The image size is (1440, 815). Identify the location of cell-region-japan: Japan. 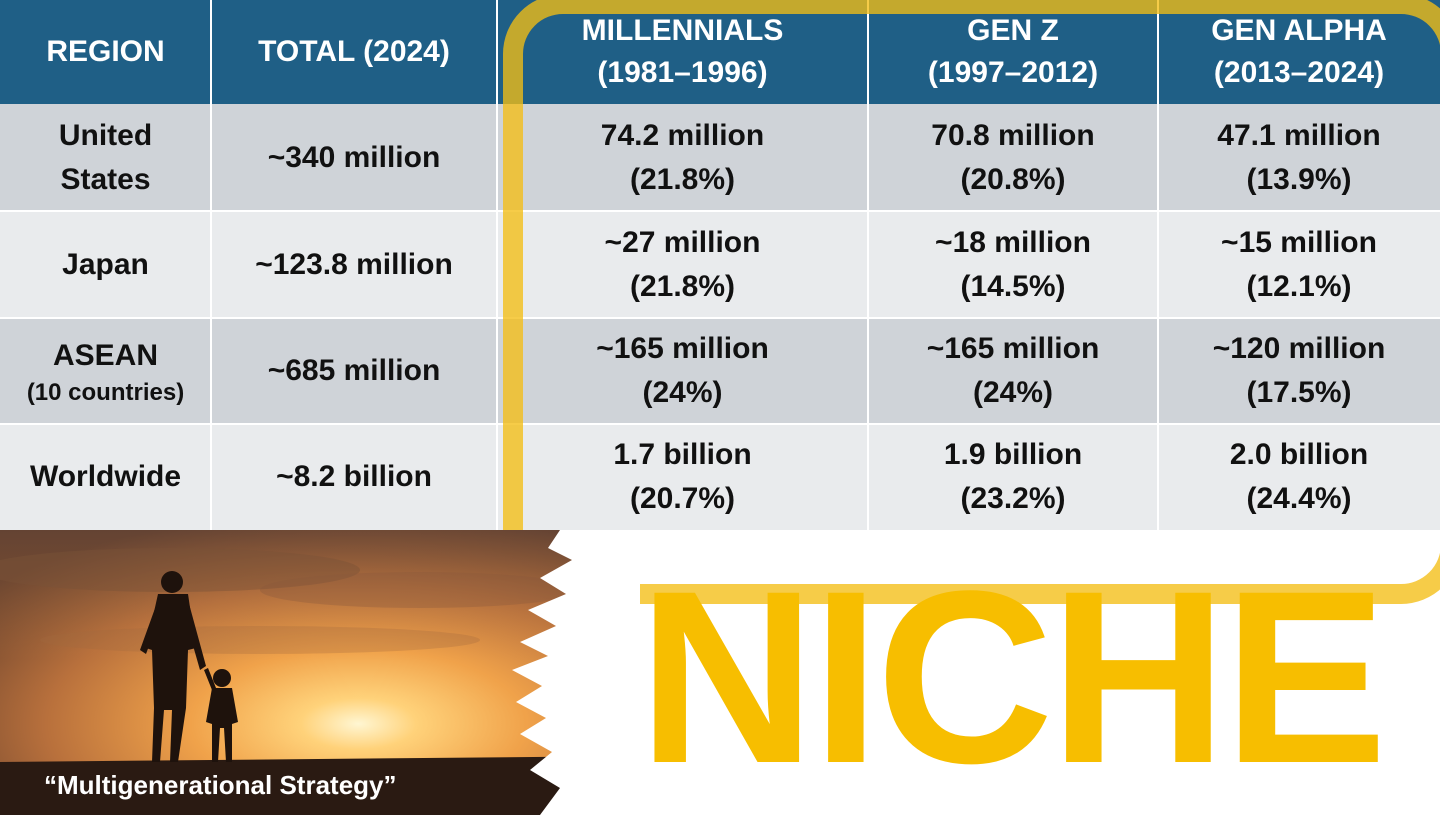
(105, 264).